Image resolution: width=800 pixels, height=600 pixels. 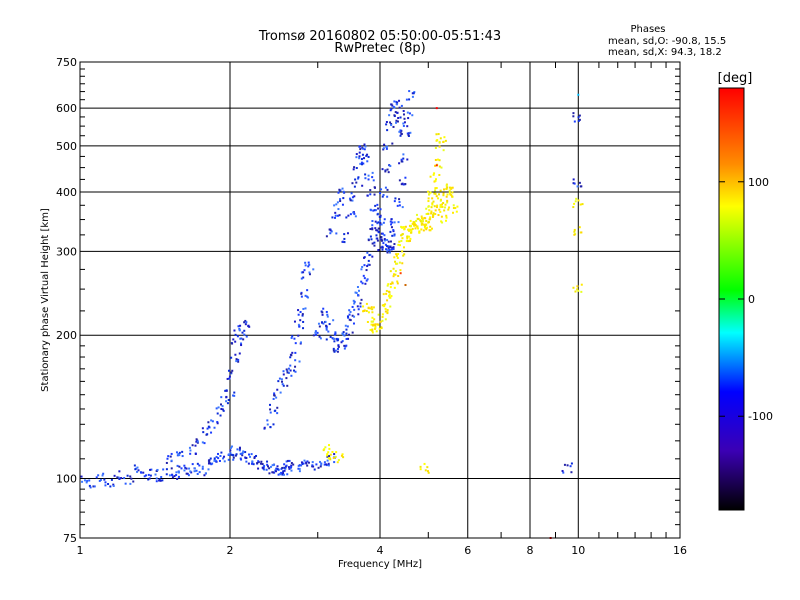 What do you see at coordinates (66, 479) in the screenshot?
I see `y-tick-label: 100` at bounding box center [66, 479].